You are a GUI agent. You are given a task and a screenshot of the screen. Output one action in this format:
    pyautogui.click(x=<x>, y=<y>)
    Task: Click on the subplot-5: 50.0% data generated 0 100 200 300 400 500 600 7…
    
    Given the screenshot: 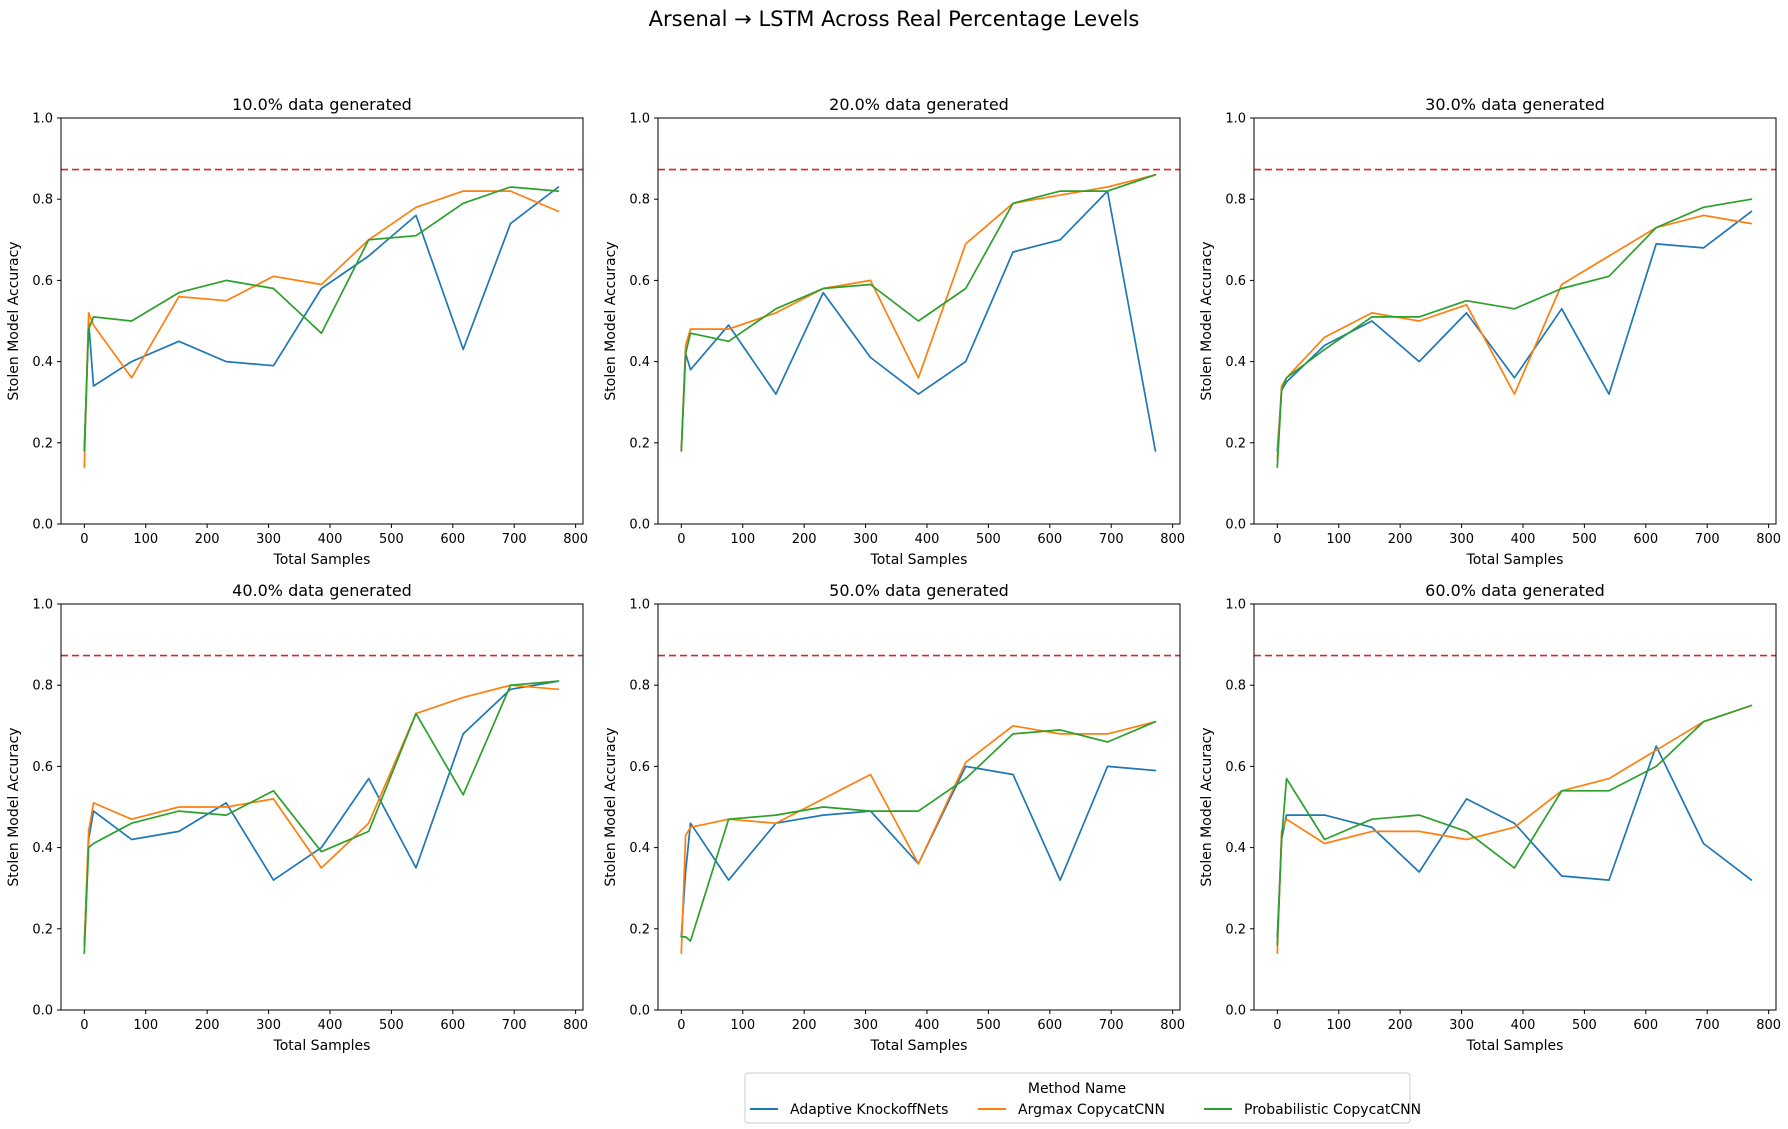 What is the action you would take?
    pyautogui.click(x=894, y=817)
    